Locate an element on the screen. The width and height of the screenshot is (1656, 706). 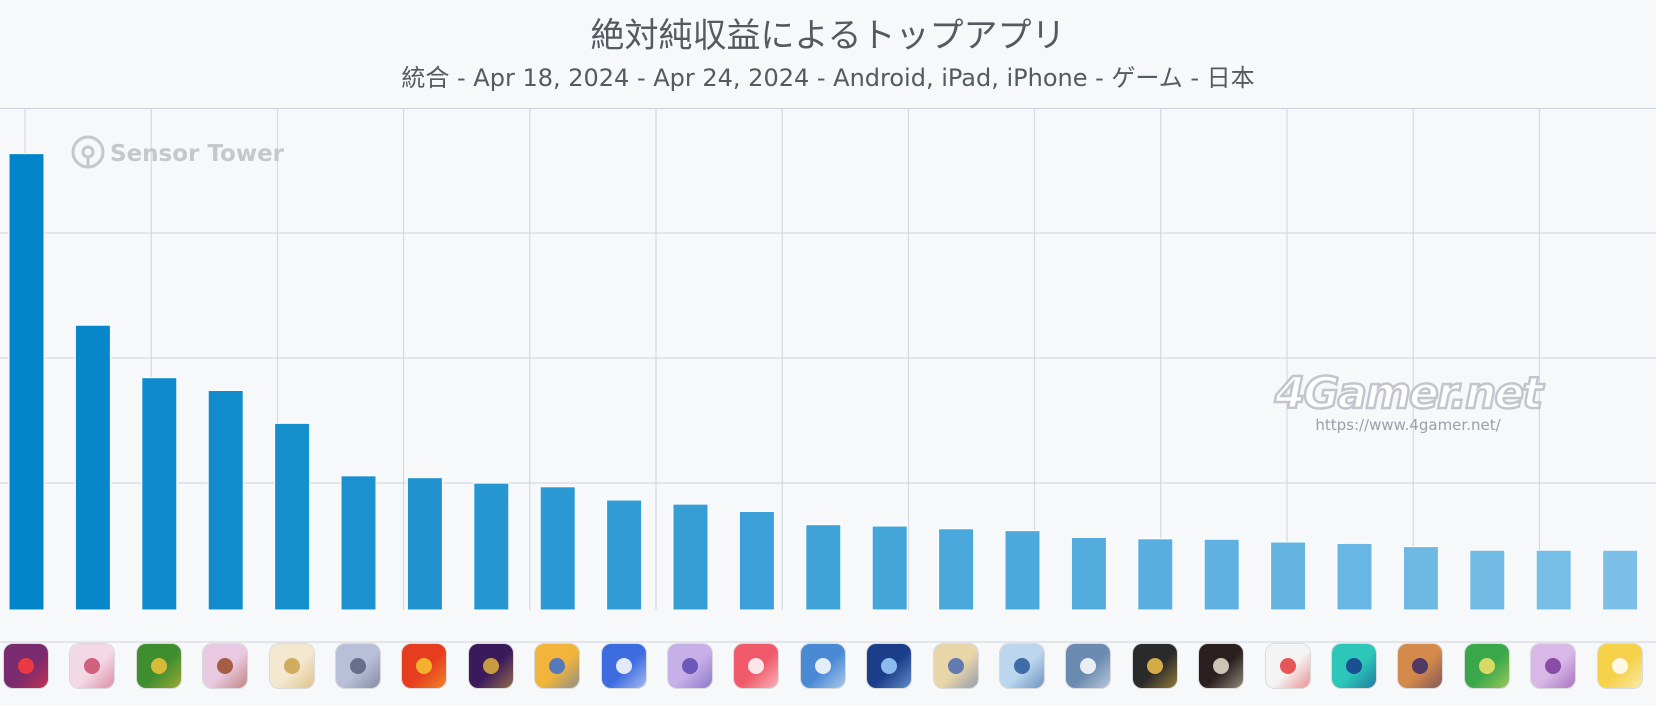
pokemon-go-icon is located at coordinates (1287, 666).